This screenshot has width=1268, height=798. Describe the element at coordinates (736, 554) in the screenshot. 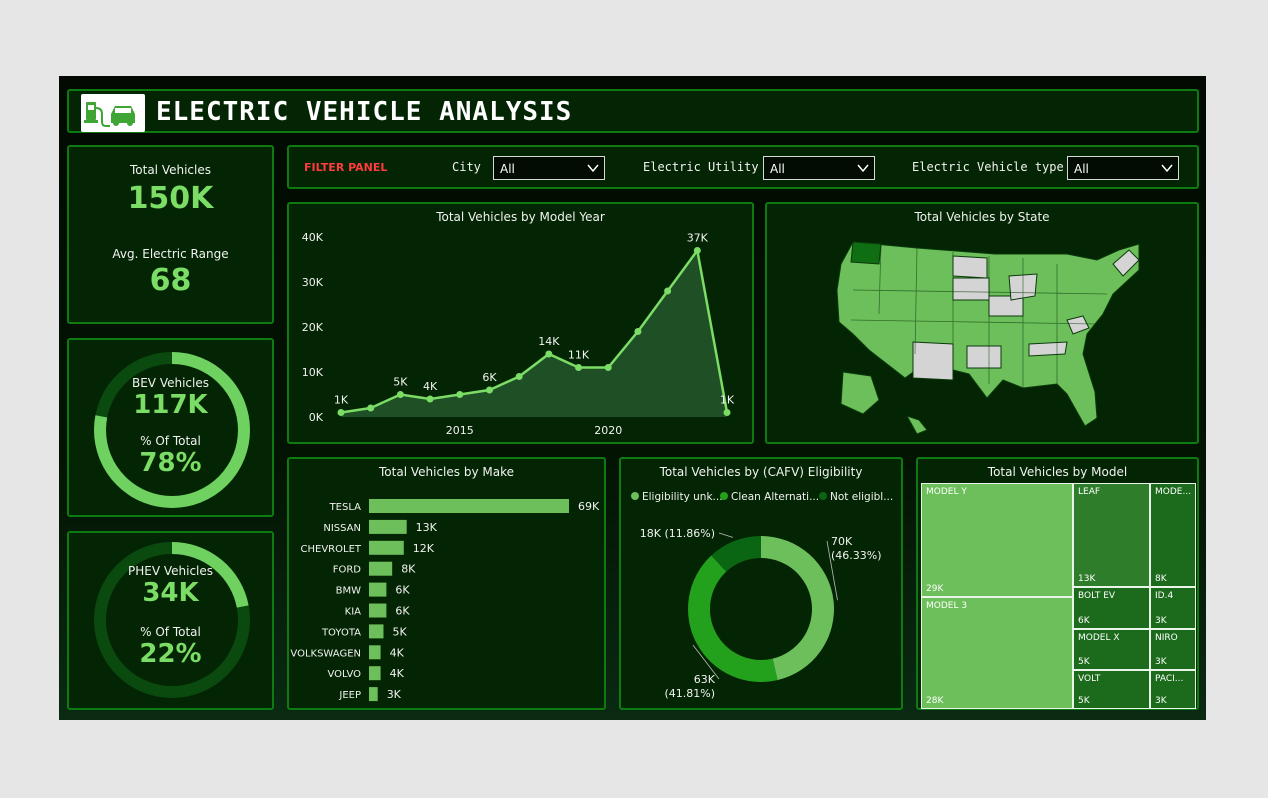

I see `donut-slice` at that location.